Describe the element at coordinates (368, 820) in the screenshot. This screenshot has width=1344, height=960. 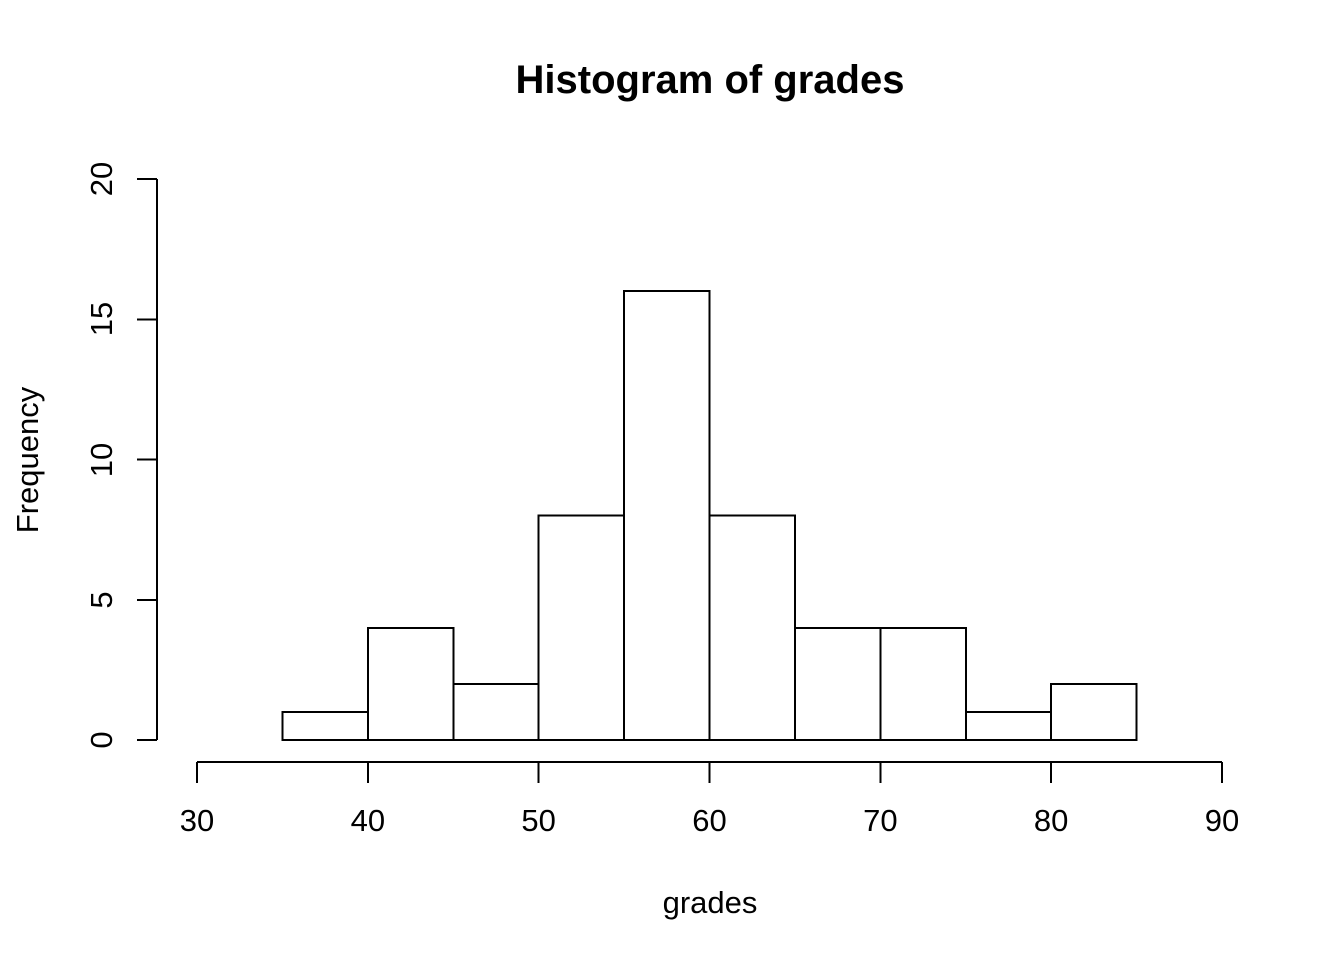
I see `x-axis-tick-label: 40` at that location.